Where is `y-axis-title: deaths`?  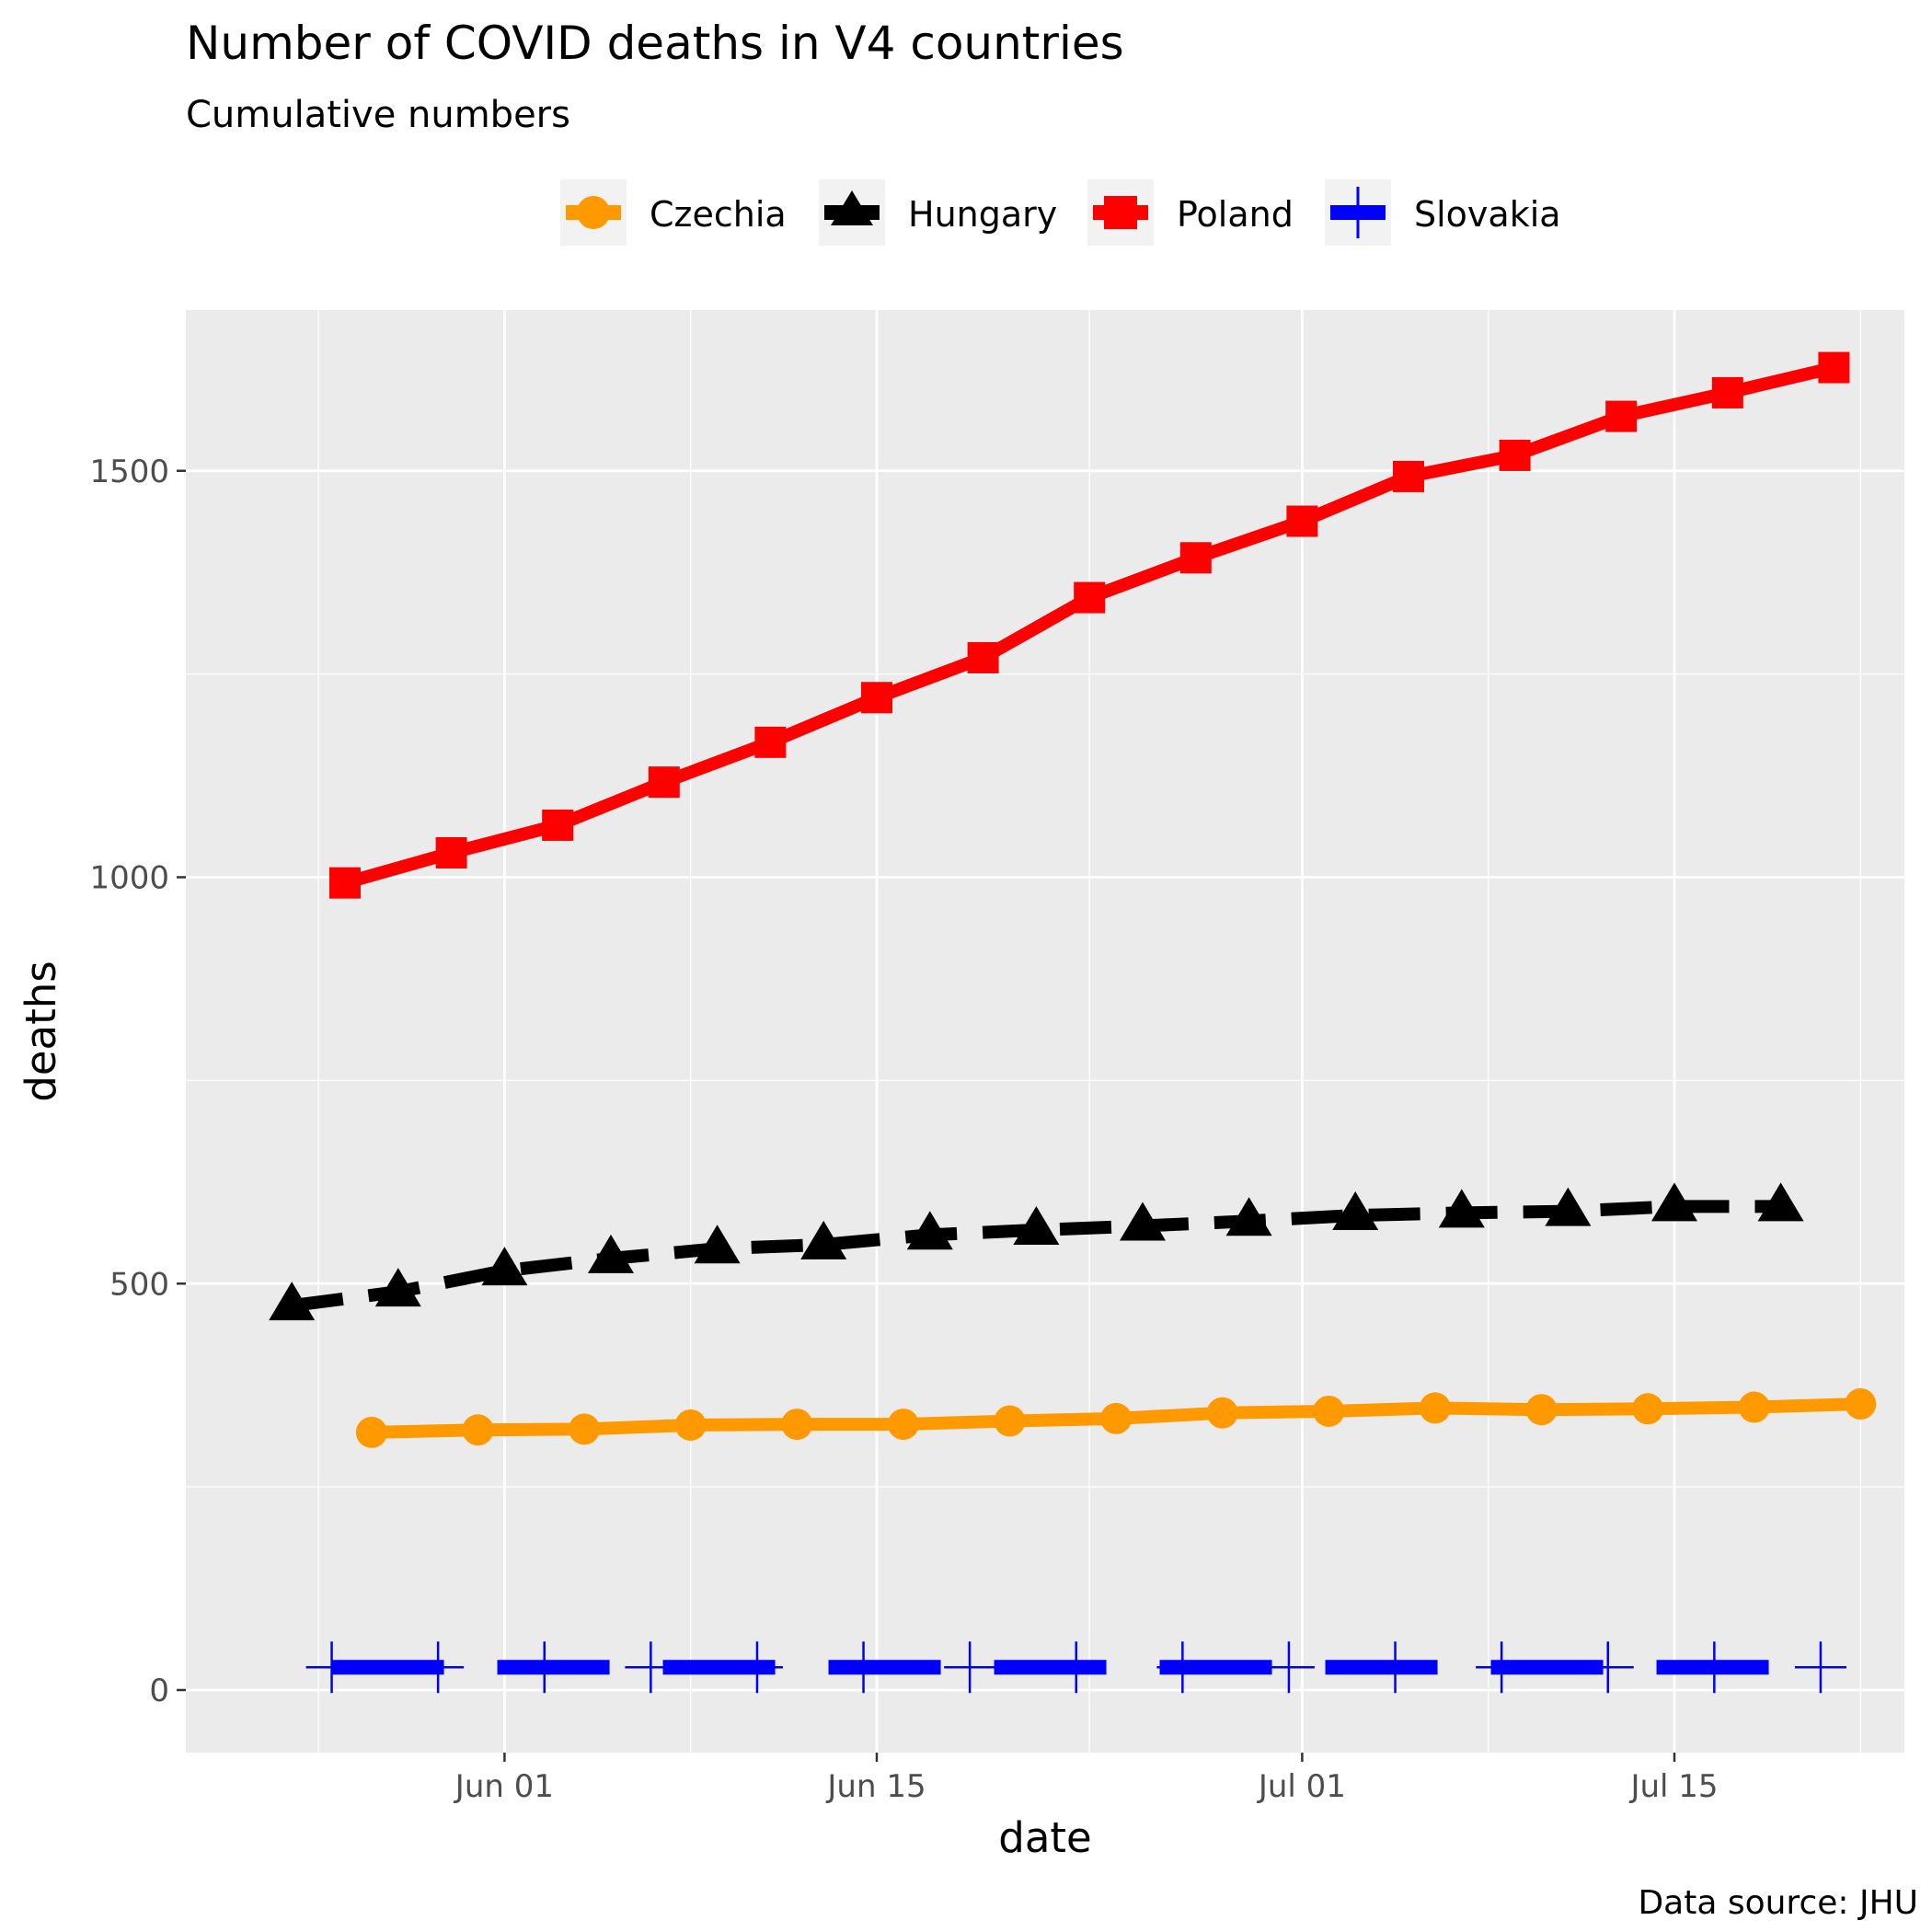
y-axis-title: deaths is located at coordinates (41, 1030).